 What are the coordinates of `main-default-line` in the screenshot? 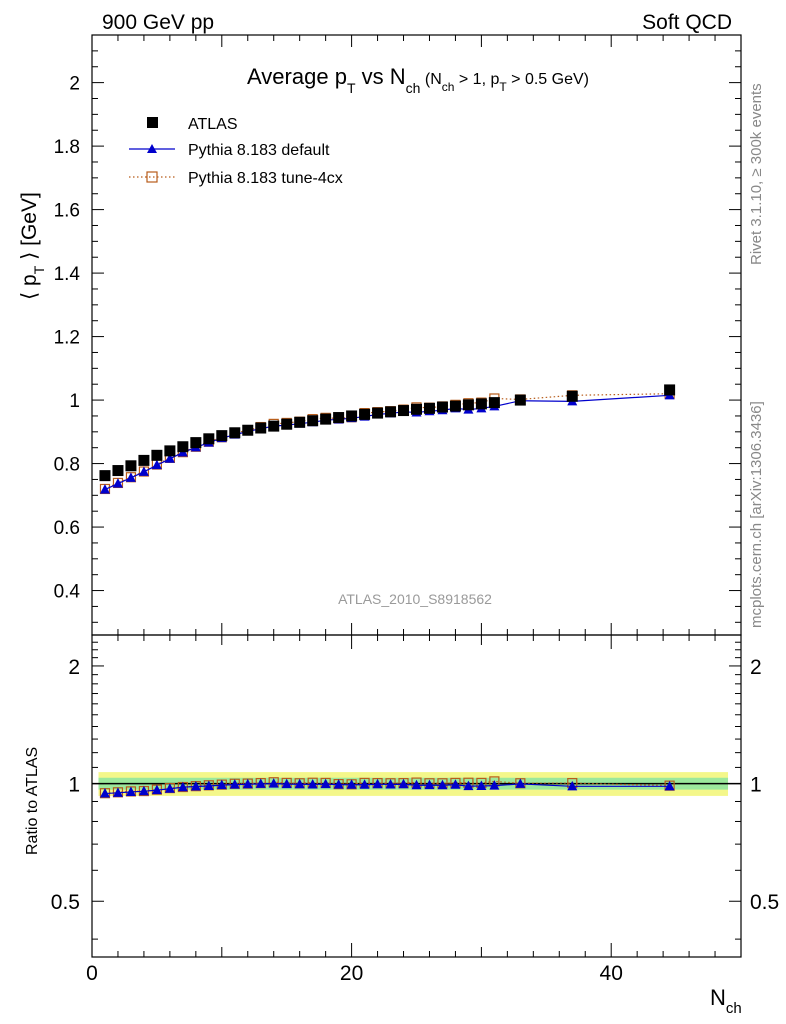 It's located at (387, 442).